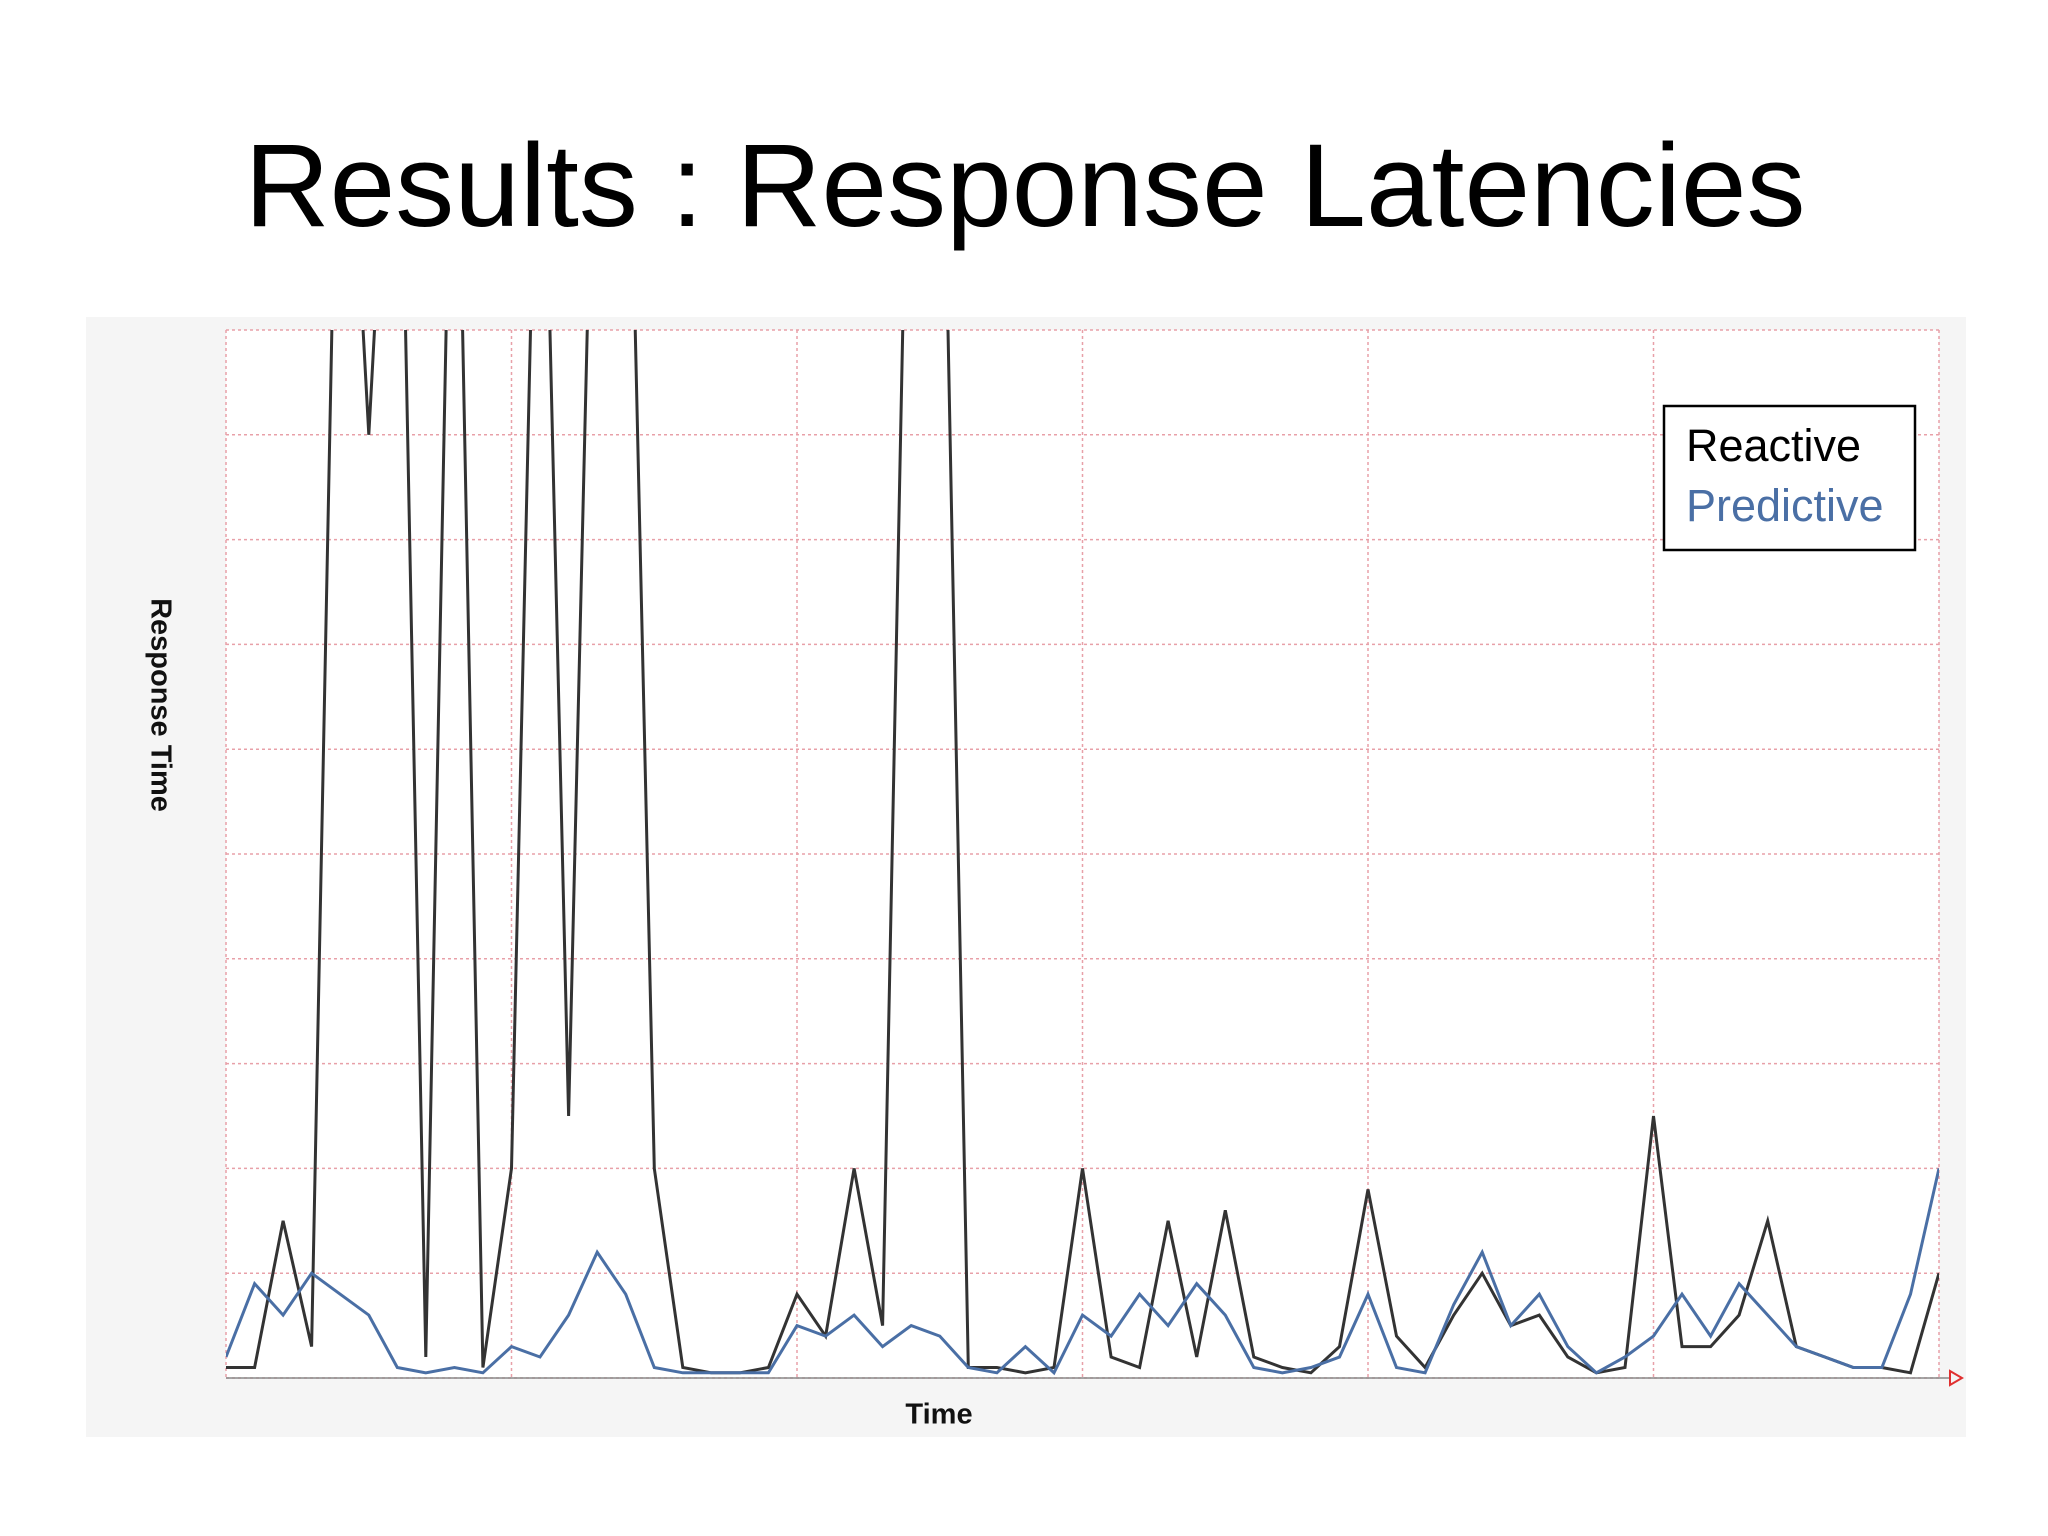 Image resolution: width=2048 pixels, height=1536 pixels. I want to click on series-line, so click(1082, 1272).